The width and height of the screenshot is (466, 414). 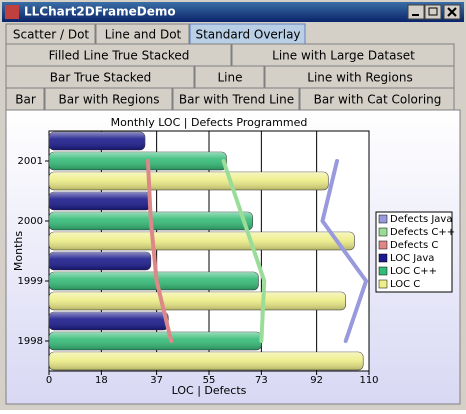 I want to click on tab: Bar True Stacked, so click(x=100, y=77).